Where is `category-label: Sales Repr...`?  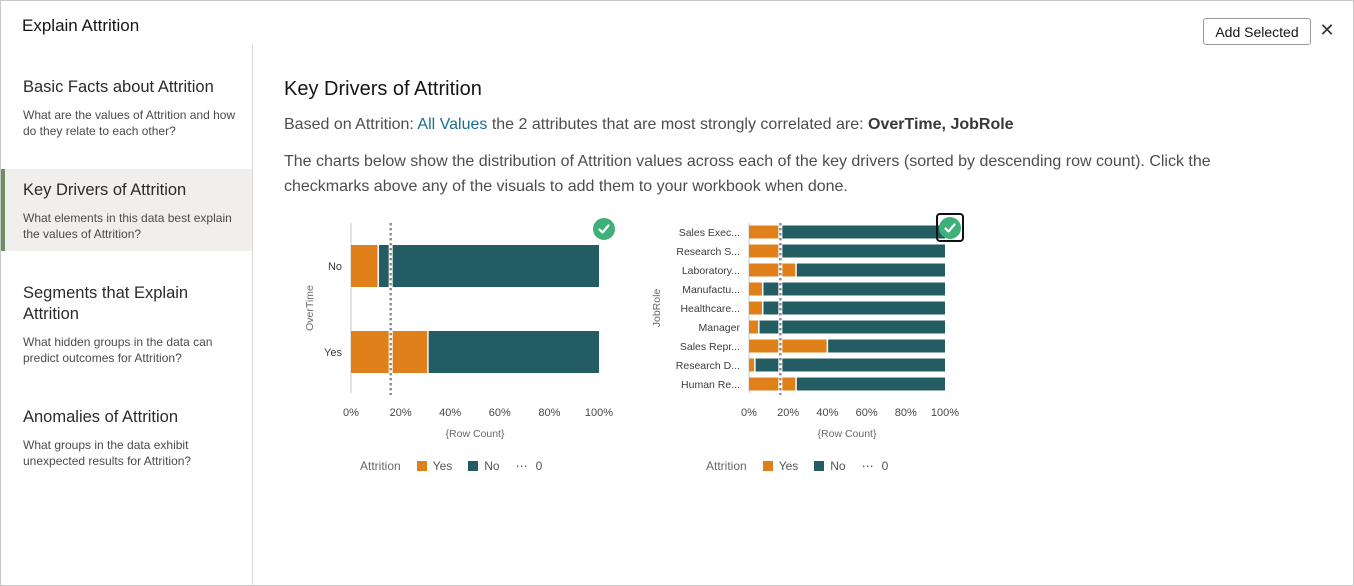 category-label: Sales Repr... is located at coordinates (710, 347).